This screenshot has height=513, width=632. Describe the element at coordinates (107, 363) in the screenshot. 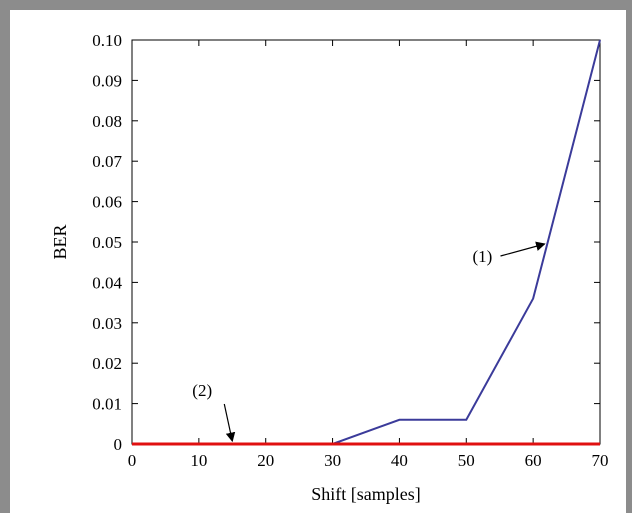

I see `y-tick-label: 0.02` at that location.